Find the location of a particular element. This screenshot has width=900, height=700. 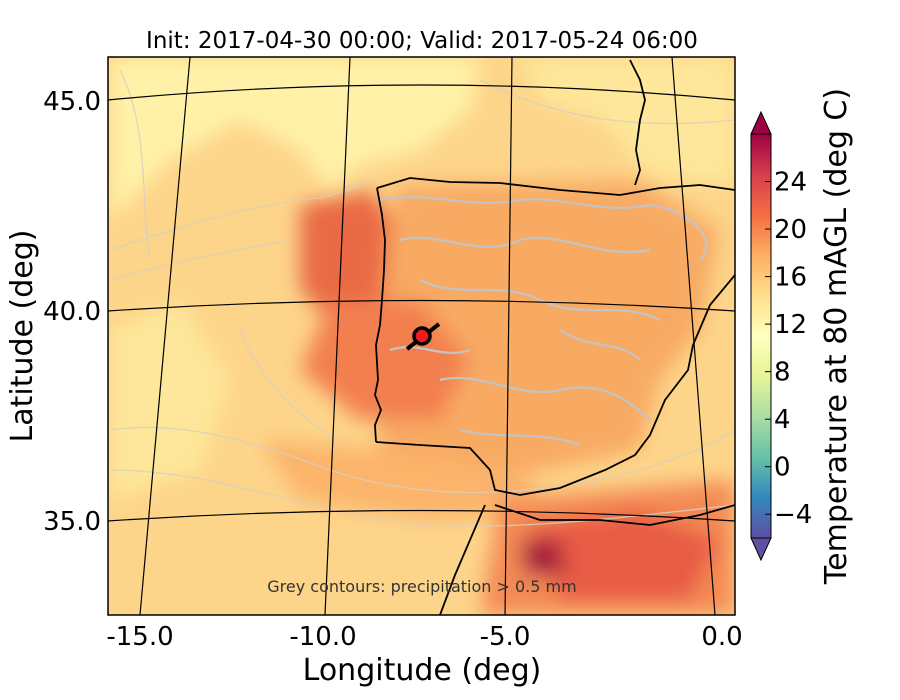

colorbar-max-arrow is located at coordinates (761, 122).